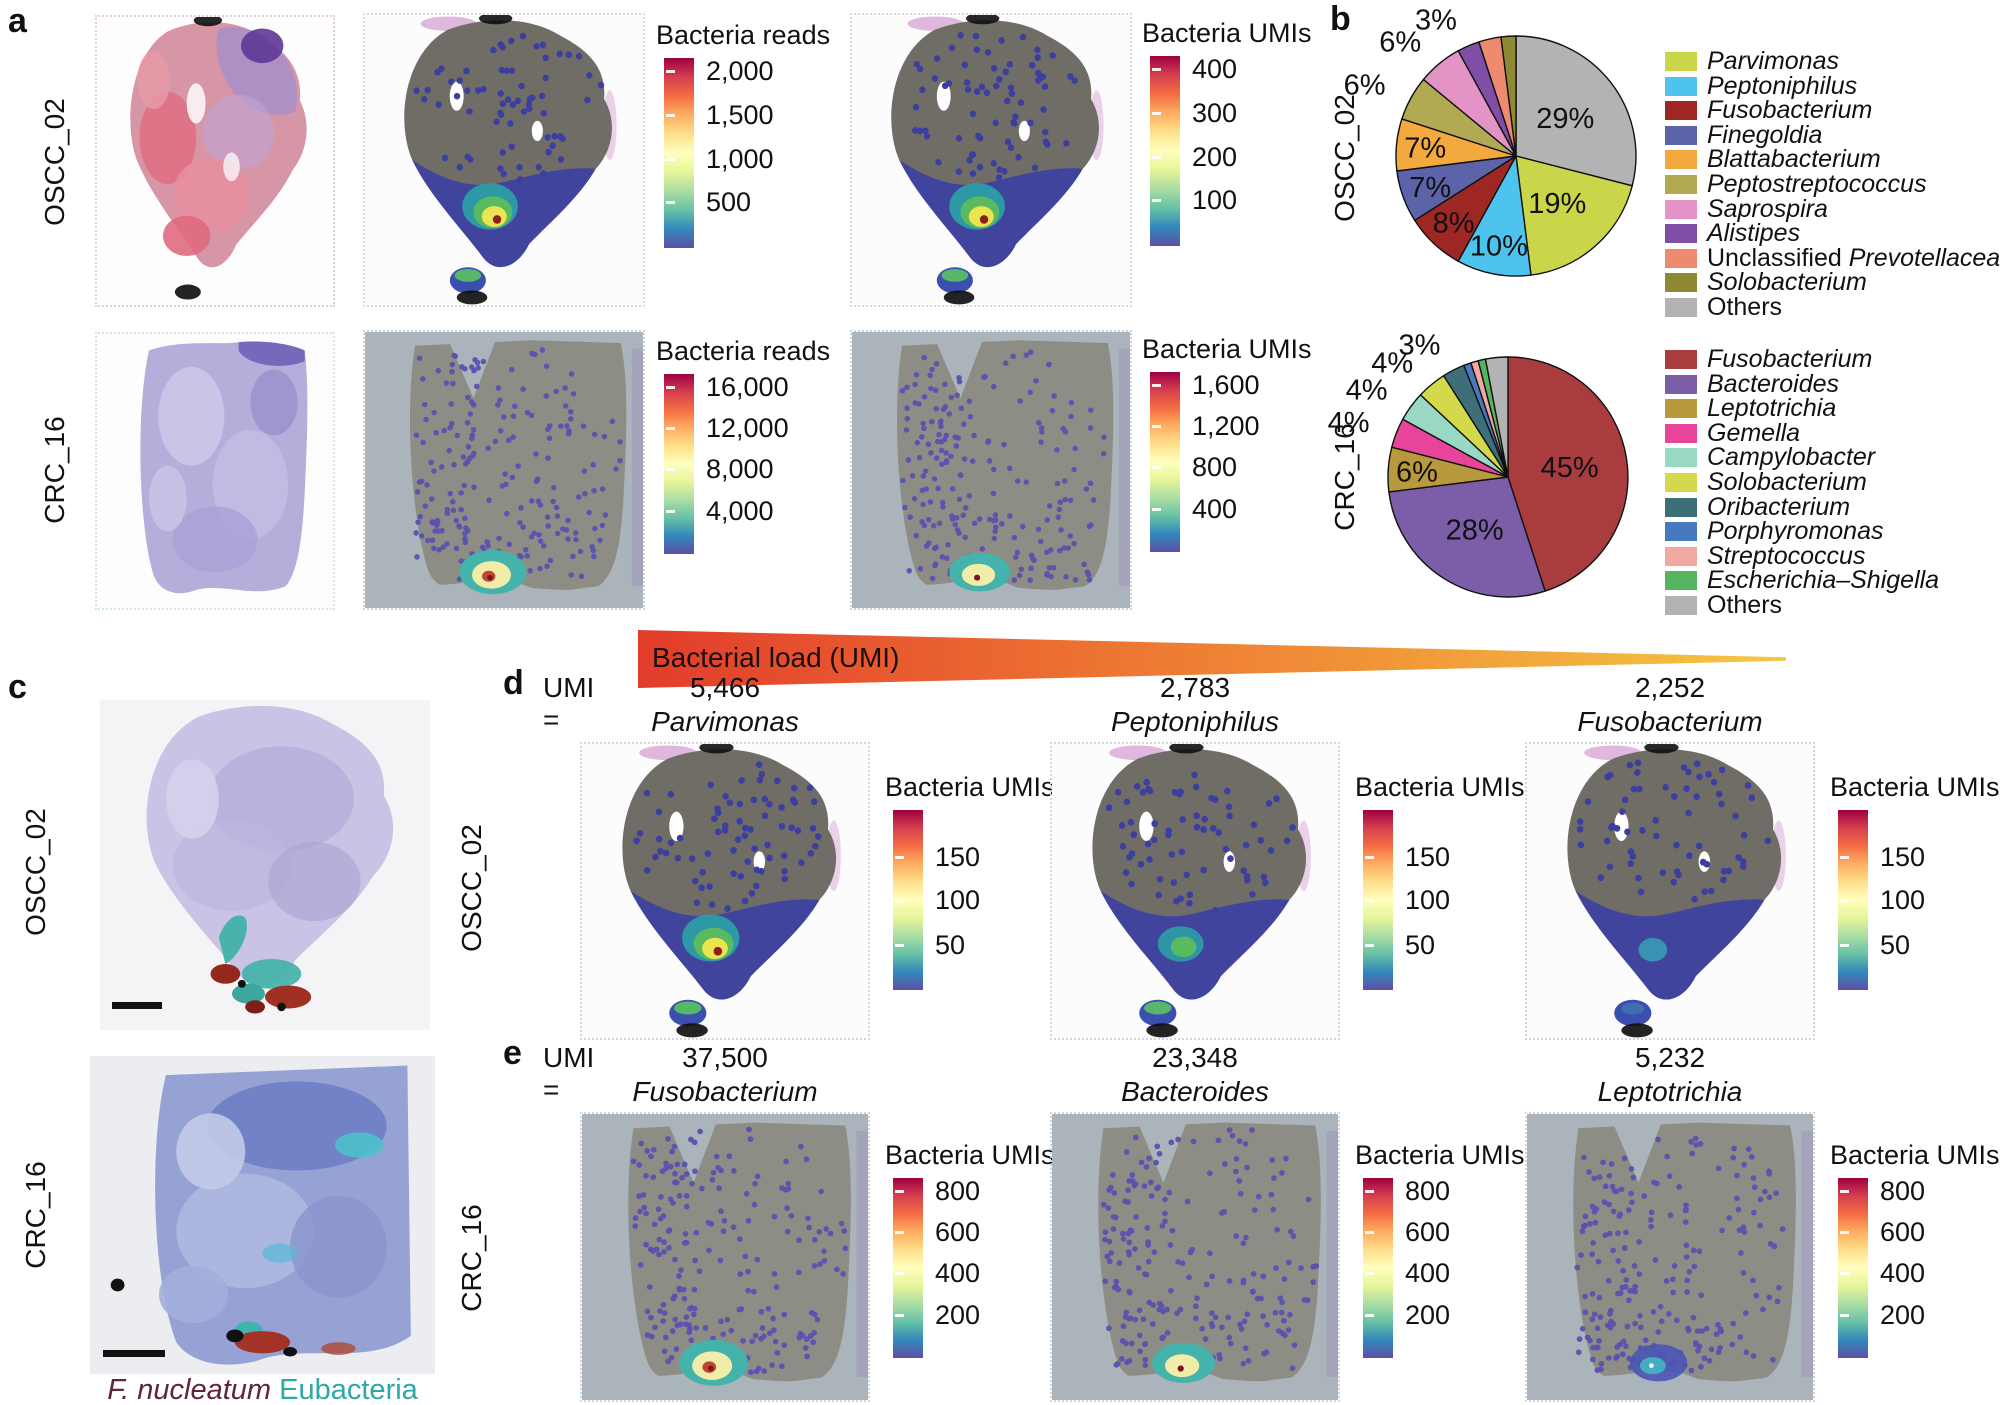  I want to click on panel-d-colorbar-1-ticklabel: 100, so click(1428, 900).